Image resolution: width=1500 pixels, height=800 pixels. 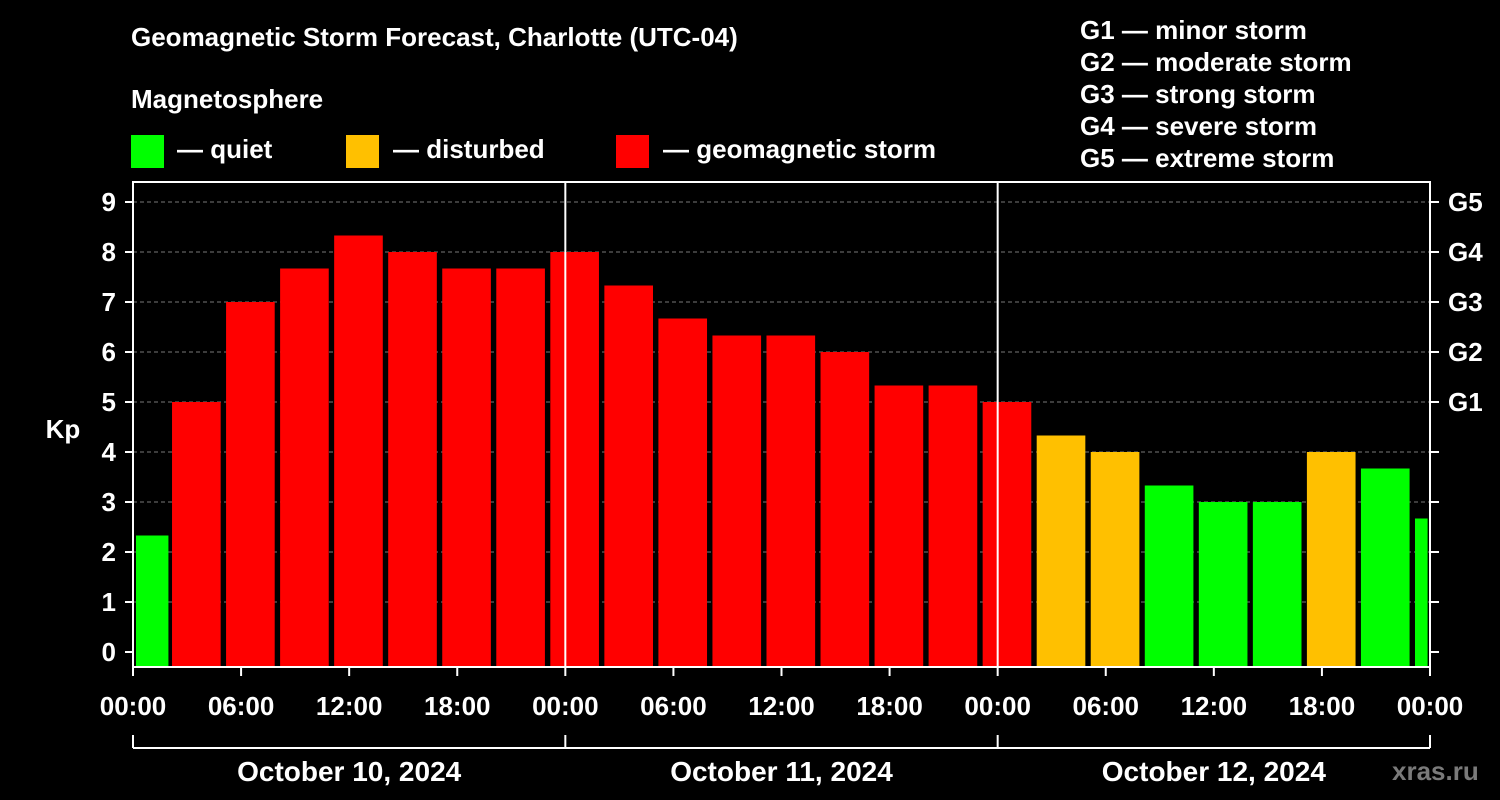 What do you see at coordinates (1214, 771) in the screenshot?
I see `date-label: October 12, 2024` at bounding box center [1214, 771].